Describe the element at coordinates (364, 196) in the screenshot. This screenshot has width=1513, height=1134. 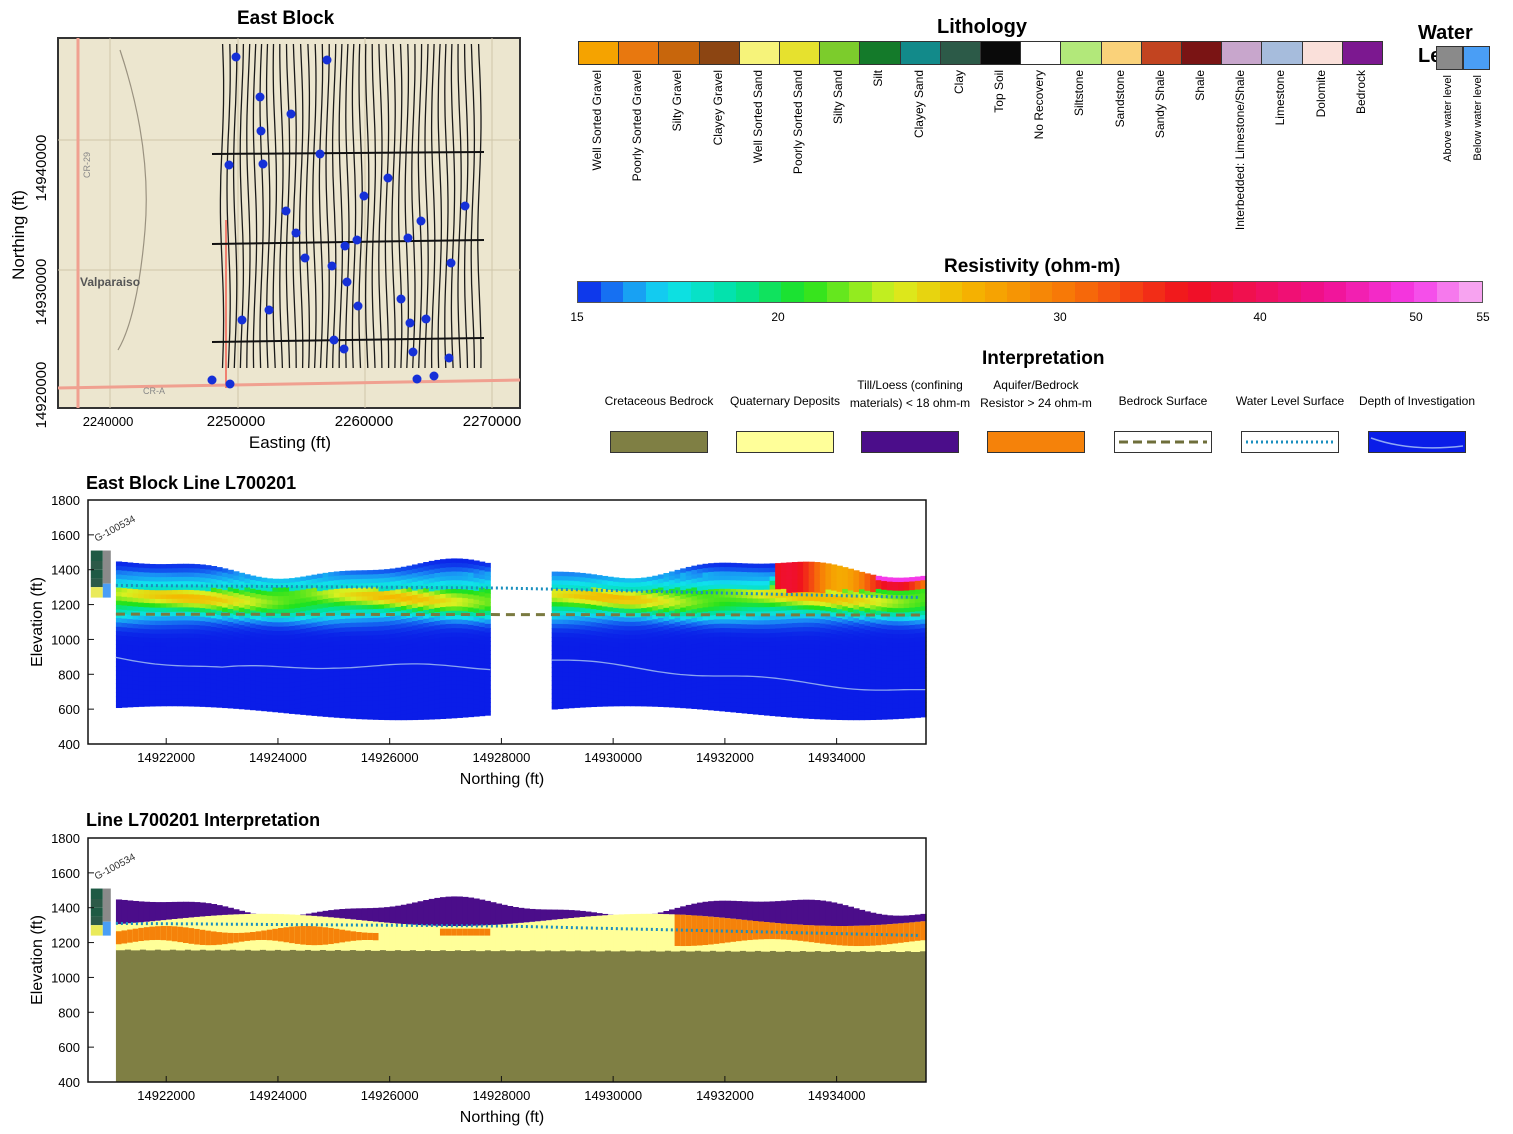
I see `well-point` at that location.